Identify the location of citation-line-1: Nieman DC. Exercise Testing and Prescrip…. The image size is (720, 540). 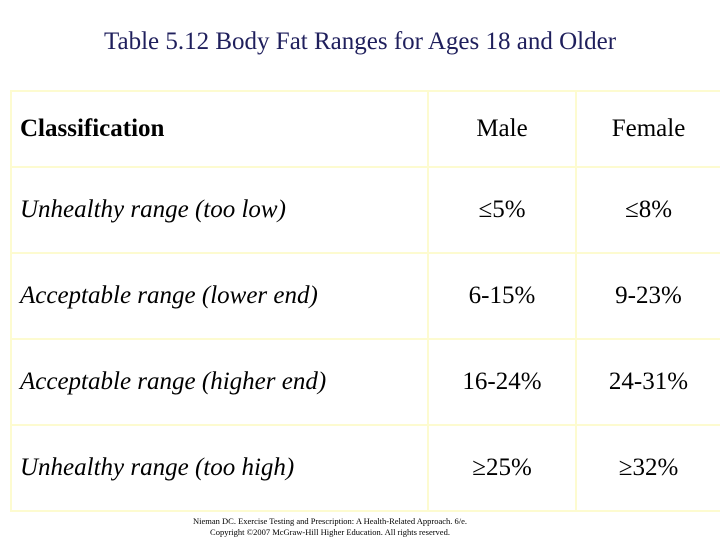
(329, 521).